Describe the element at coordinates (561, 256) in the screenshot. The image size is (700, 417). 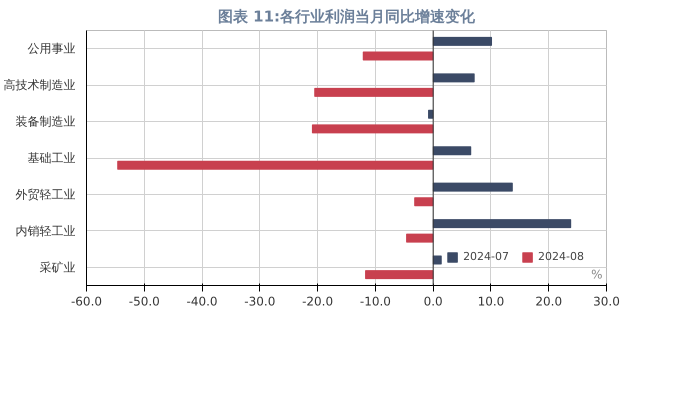
I see `legend-label: 2024-08` at that location.